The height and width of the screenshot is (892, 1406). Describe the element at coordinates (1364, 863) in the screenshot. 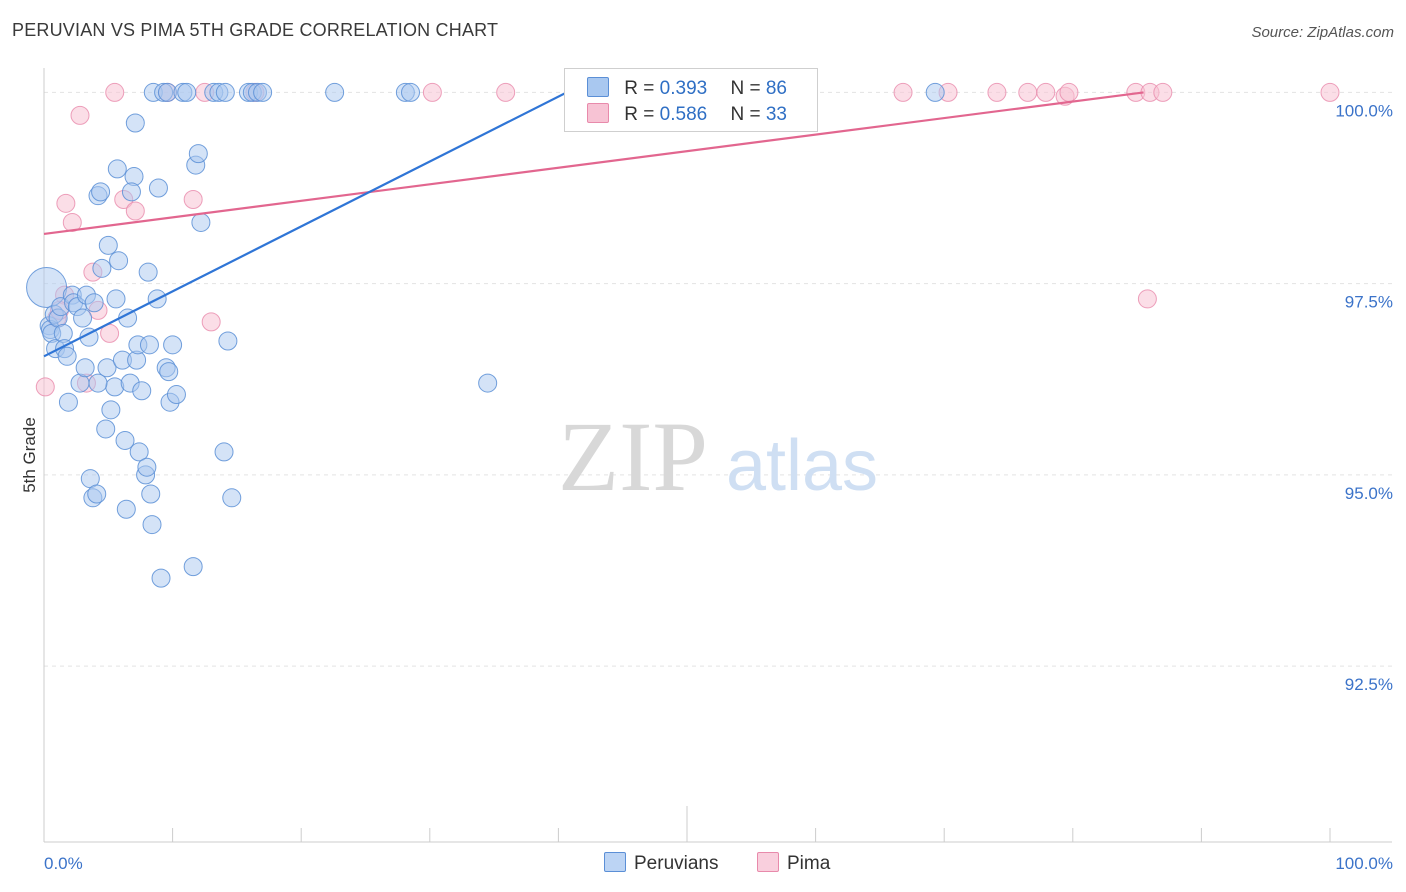

I see `x-tick-label: 100.0%` at that location.